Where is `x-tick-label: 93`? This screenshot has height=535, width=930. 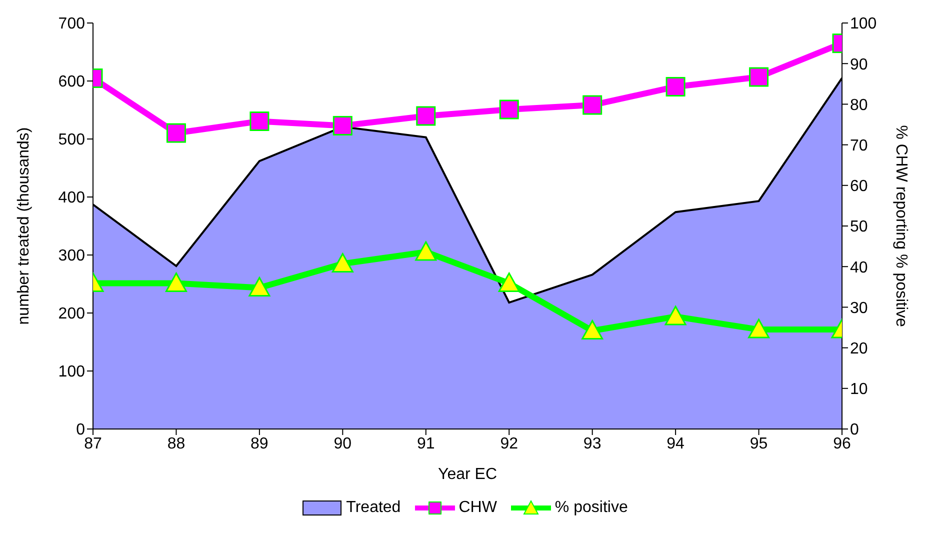
x-tick-label: 93 is located at coordinates (592, 443).